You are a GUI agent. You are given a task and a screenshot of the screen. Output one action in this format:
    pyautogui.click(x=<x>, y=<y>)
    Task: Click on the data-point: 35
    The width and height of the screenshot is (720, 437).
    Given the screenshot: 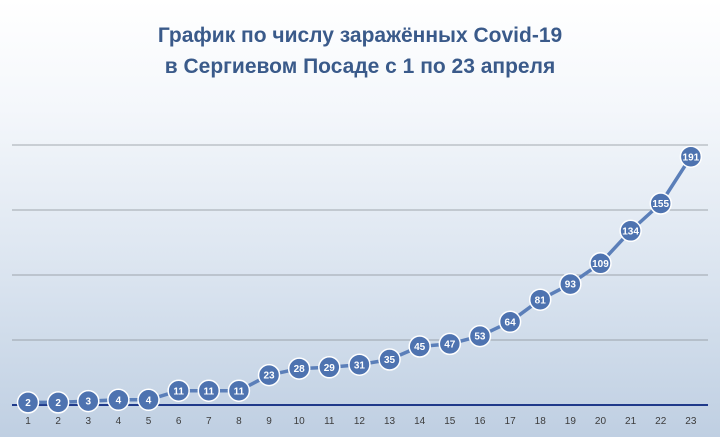 What is the action you would take?
    pyautogui.click(x=389, y=359)
    